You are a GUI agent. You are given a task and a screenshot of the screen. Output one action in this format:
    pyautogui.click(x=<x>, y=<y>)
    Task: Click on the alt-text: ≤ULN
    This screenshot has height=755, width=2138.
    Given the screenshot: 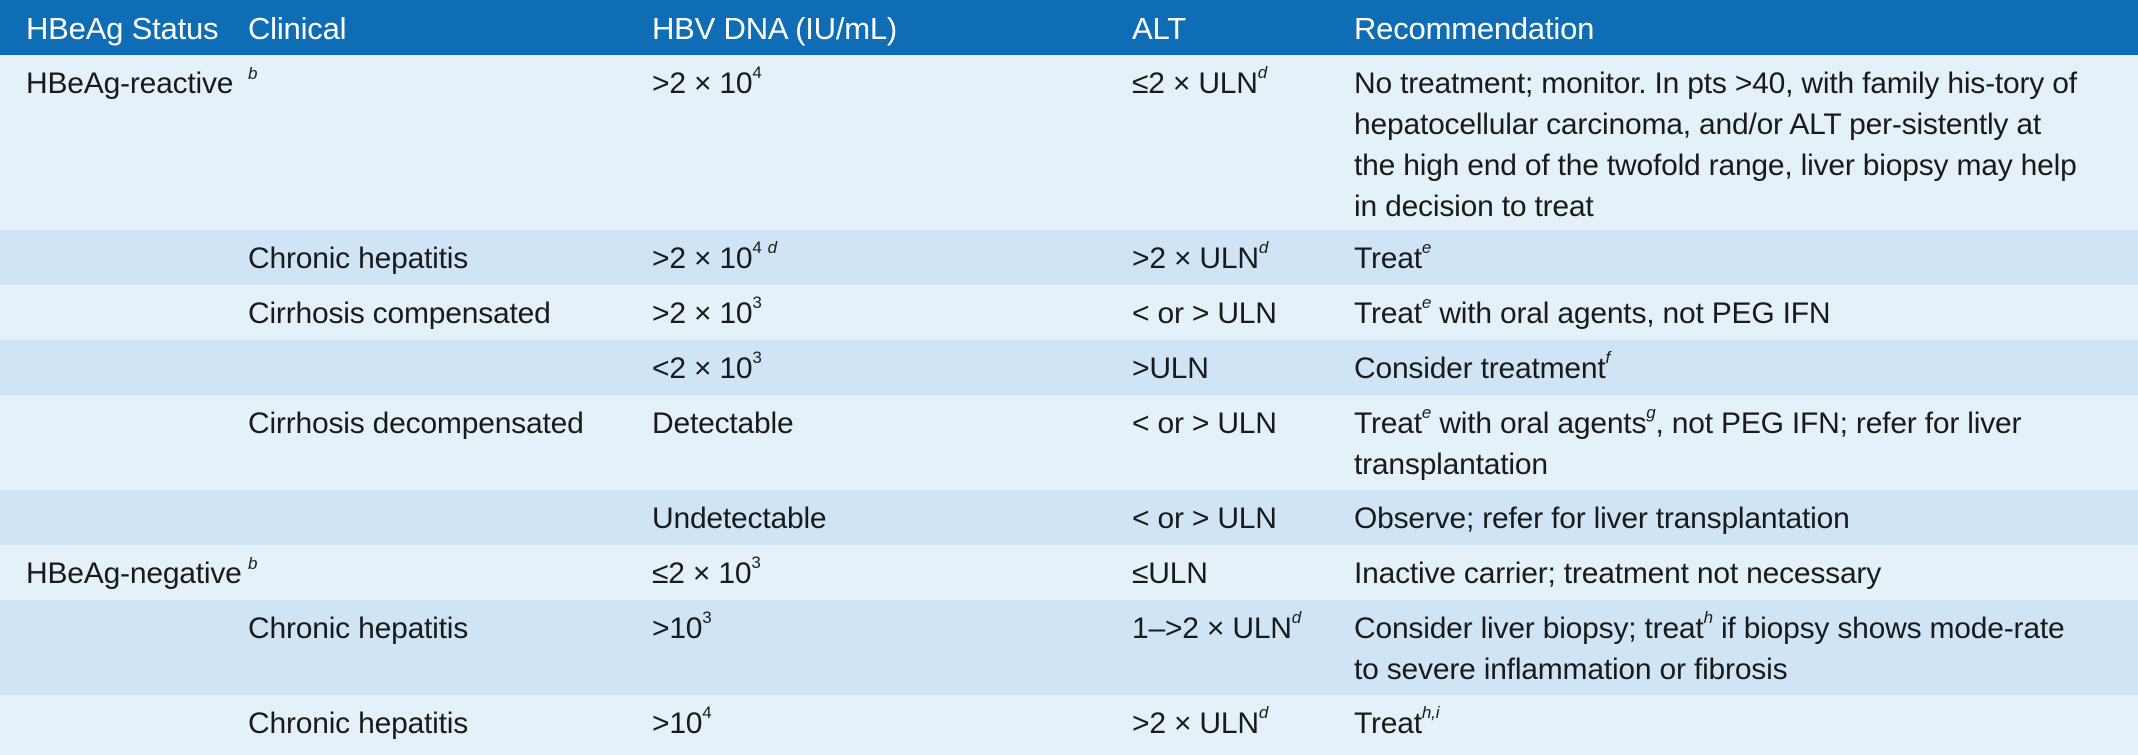 What is the action you would take?
    pyautogui.click(x=1170, y=573)
    